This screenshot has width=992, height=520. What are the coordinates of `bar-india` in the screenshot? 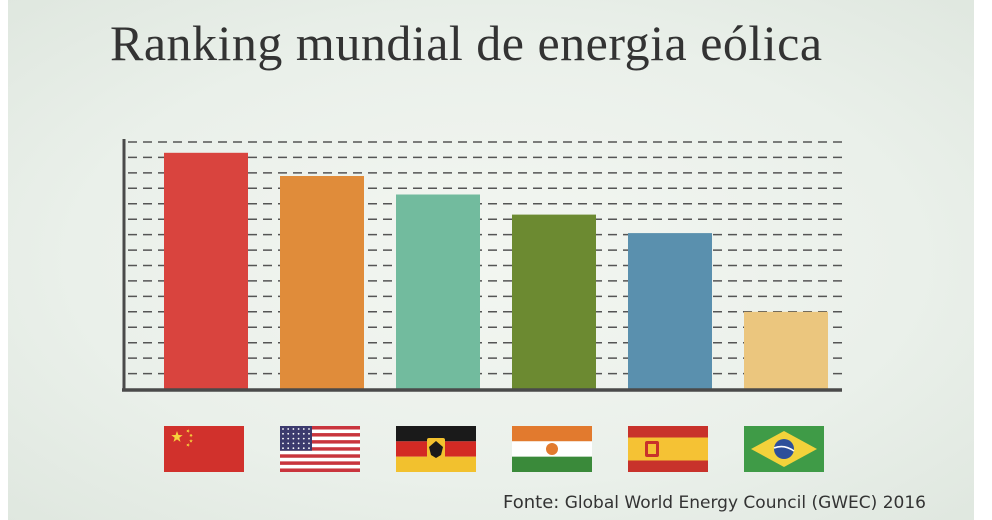 It's located at (554, 301).